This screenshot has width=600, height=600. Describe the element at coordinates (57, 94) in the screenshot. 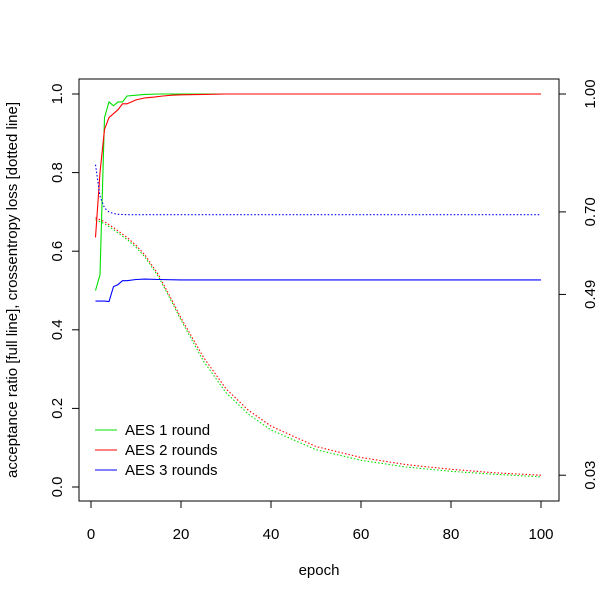

I see `y-tick-label: 1.0` at that location.